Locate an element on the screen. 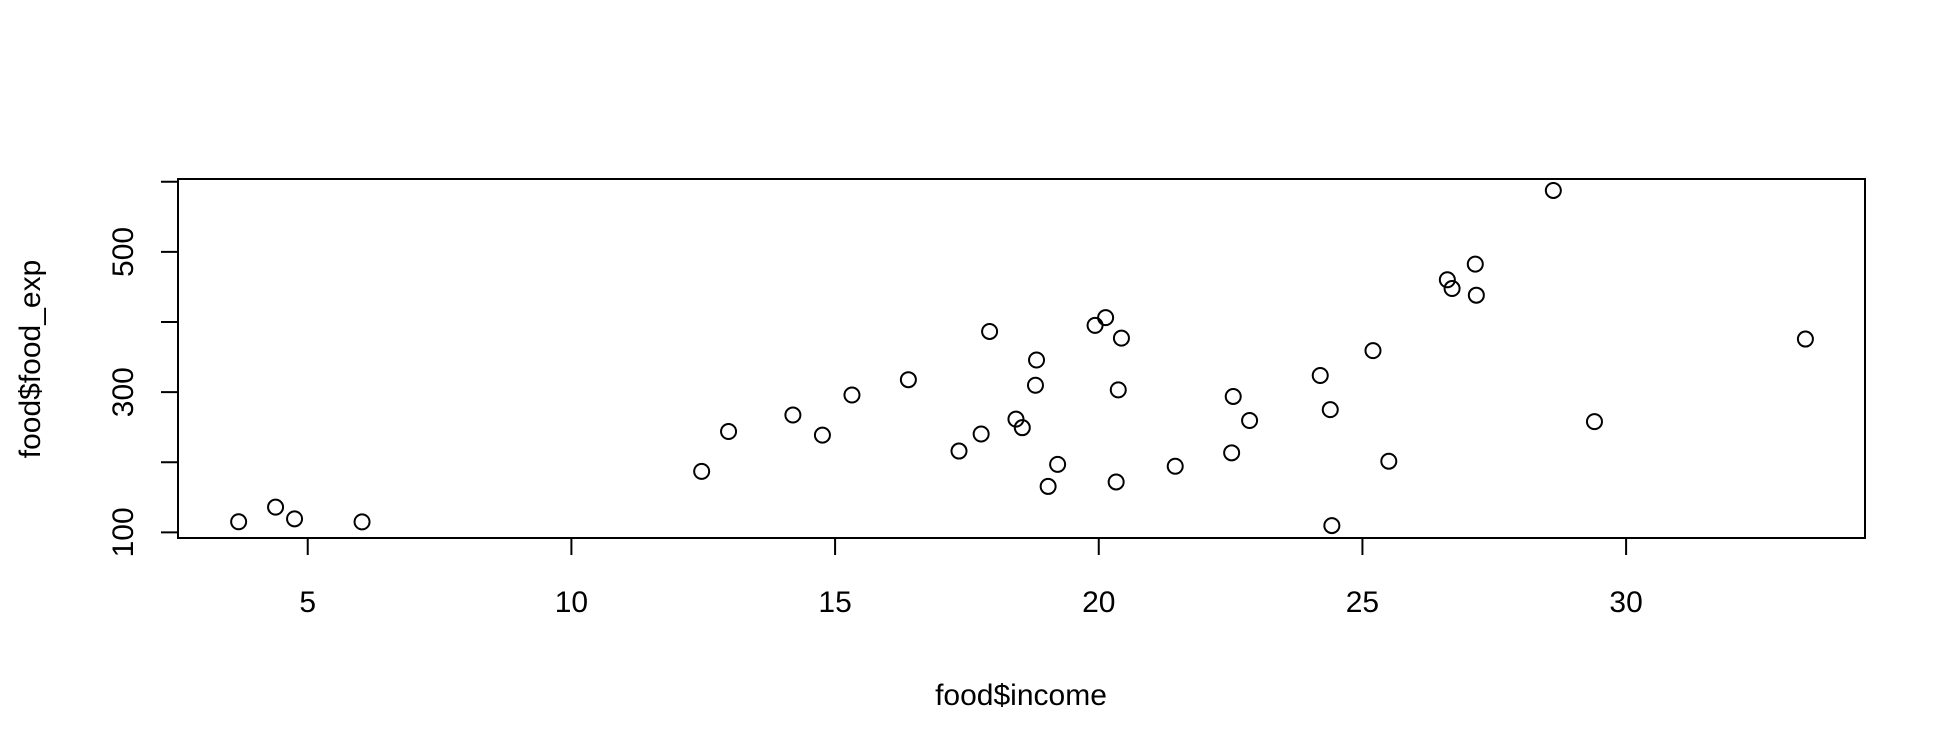 The height and width of the screenshot is (756, 1944). x-axis-label: food$income is located at coordinates (1021, 695).